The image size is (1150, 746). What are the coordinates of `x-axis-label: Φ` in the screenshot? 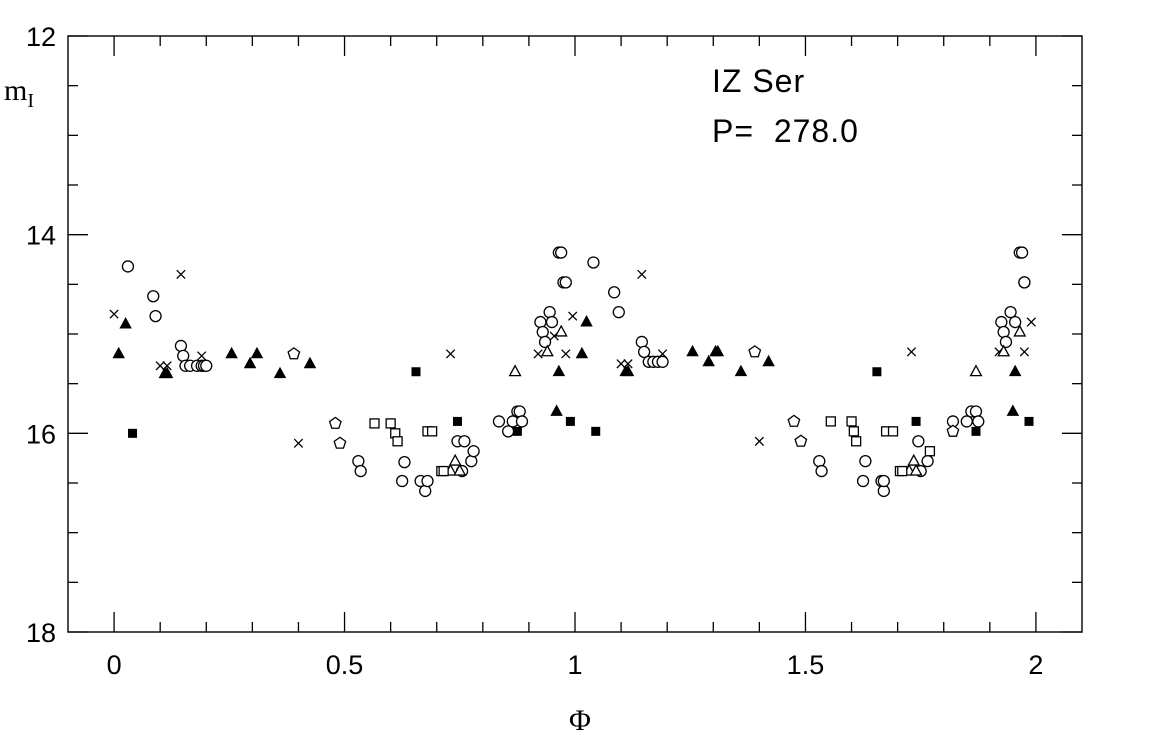 It's located at (580, 720).